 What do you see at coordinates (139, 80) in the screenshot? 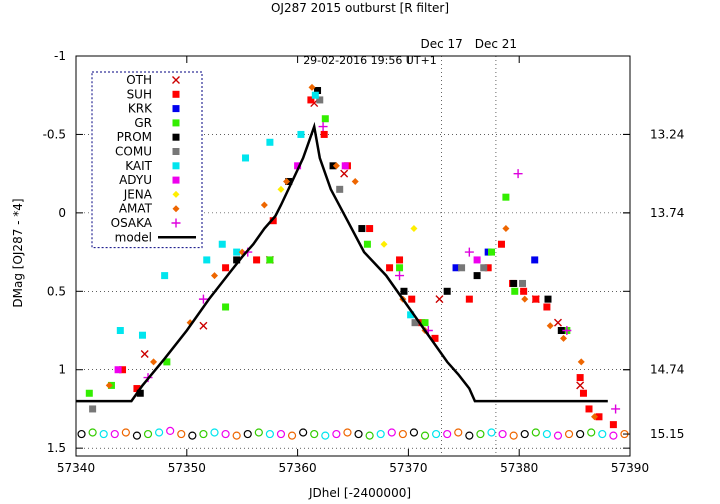
I see `legend-label: OTH` at bounding box center [139, 80].